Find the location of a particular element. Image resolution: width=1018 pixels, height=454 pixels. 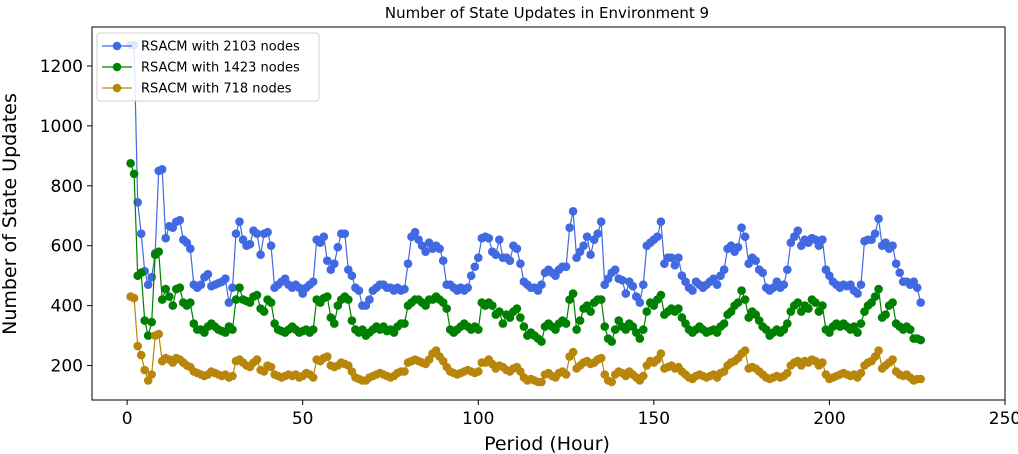

y-tick-label: 400 is located at coordinates (67, 307).